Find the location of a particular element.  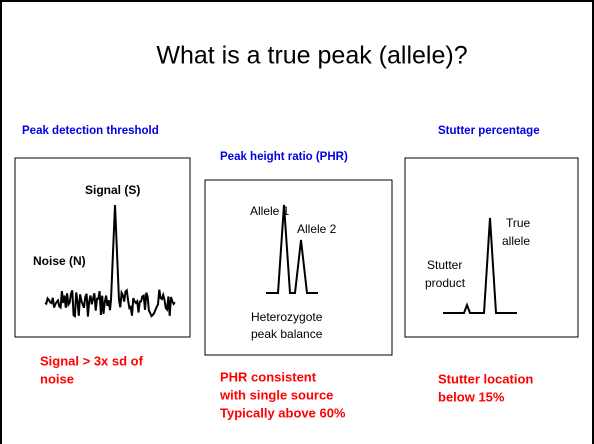

caption: with single source is located at coordinates (276, 394).